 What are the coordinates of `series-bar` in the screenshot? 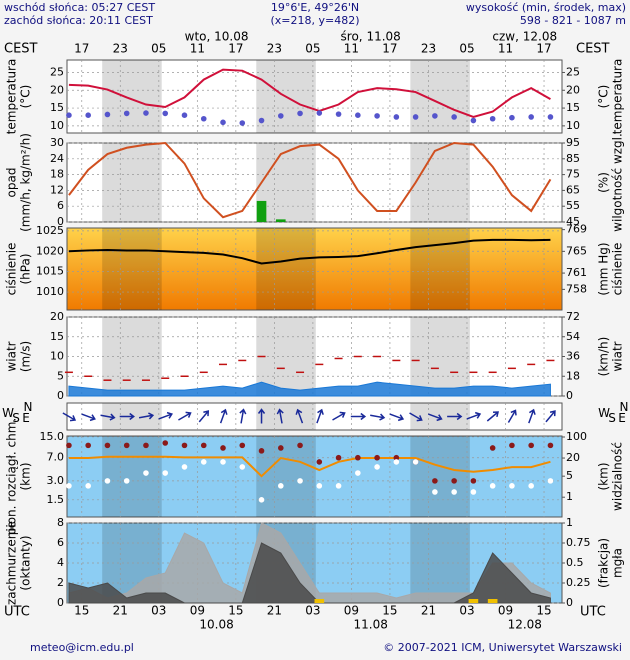 It's located at (473, 601).